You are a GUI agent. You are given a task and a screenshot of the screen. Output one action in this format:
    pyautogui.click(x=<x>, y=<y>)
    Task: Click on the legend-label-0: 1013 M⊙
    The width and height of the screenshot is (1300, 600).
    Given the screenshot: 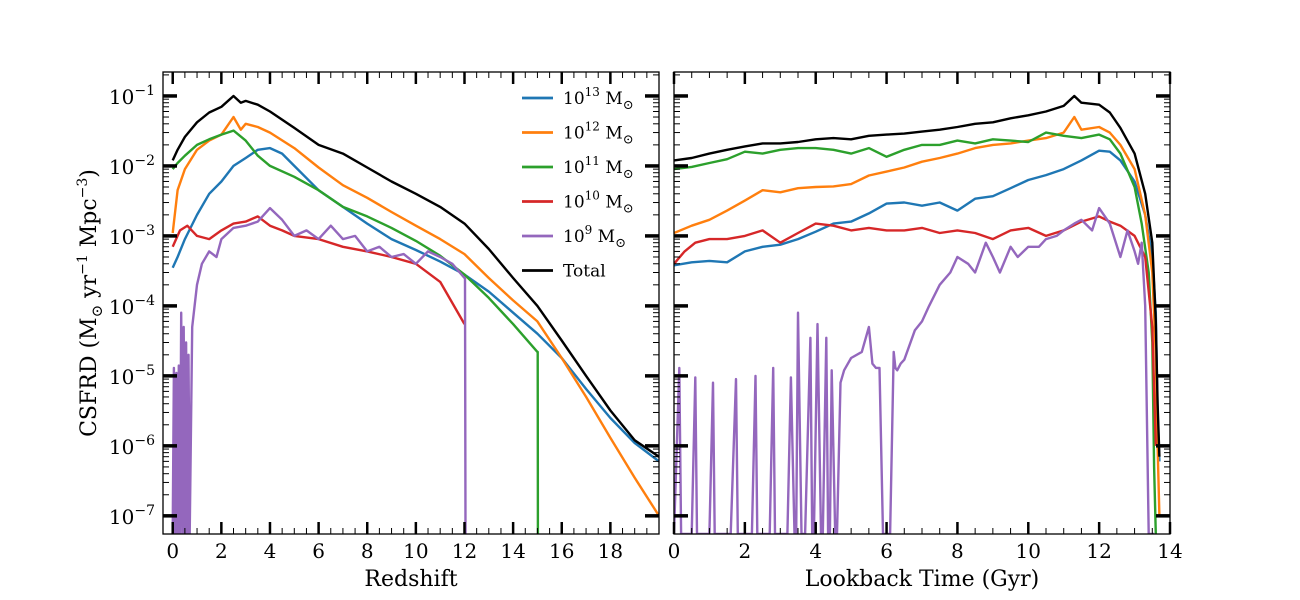 What is the action you would take?
    pyautogui.click(x=598, y=99)
    